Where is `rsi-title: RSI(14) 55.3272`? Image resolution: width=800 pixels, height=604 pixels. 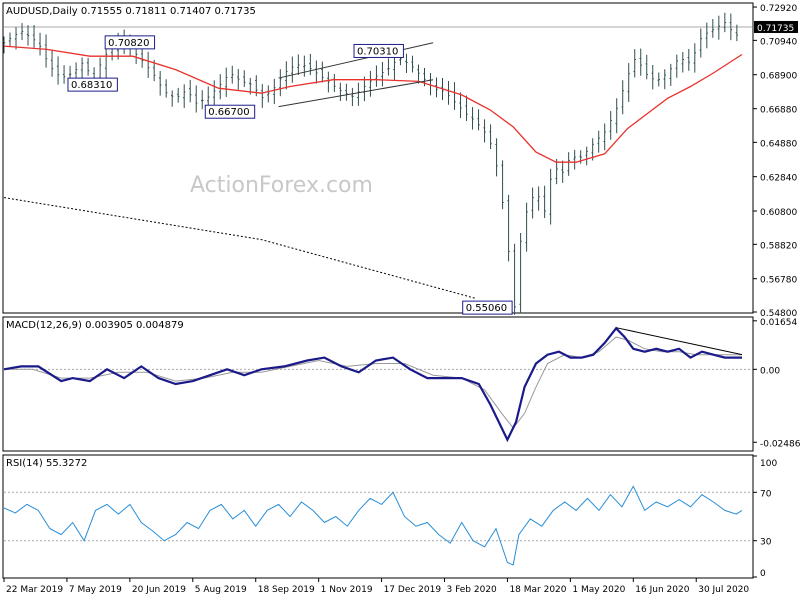 rsi-title: RSI(14) 55.3272 is located at coordinates (46, 463).